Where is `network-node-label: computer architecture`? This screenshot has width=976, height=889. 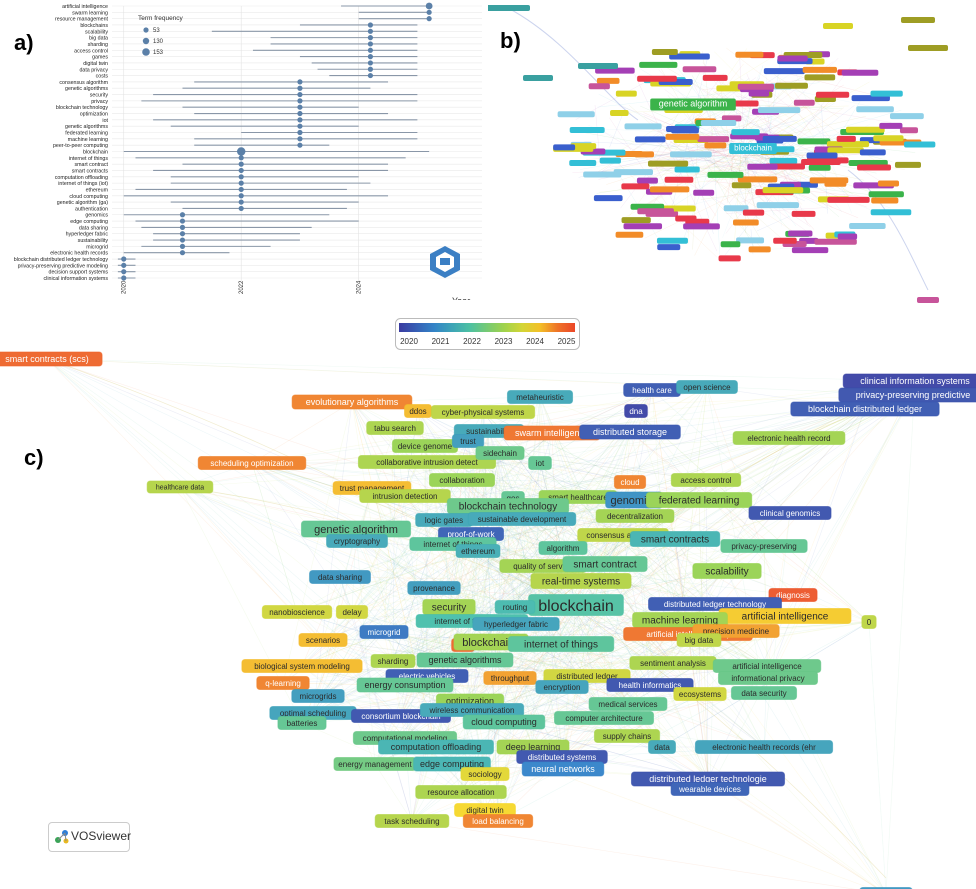
network-node-label: computer architecture is located at coordinates (604, 718).